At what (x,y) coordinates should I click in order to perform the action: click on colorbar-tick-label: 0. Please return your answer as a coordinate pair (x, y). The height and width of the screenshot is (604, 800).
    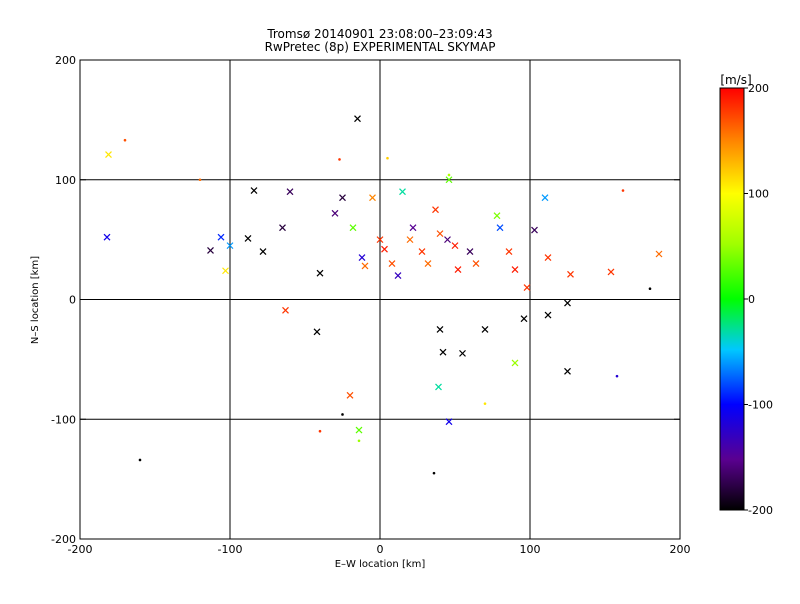
    Looking at the image, I should click on (751, 299).